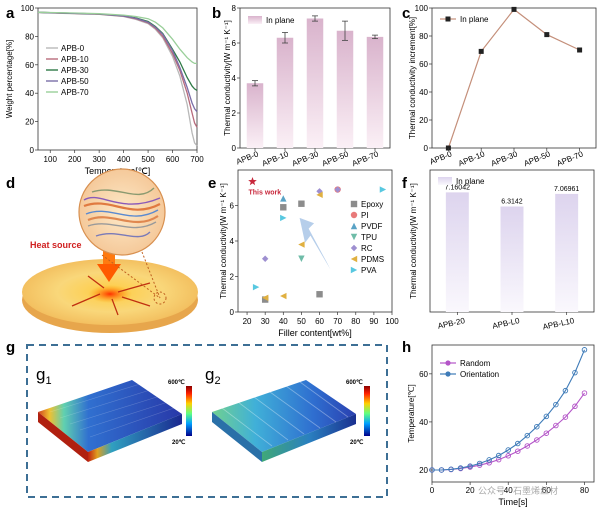  I want to click on sim-label-g2: g2, so click(213, 376).